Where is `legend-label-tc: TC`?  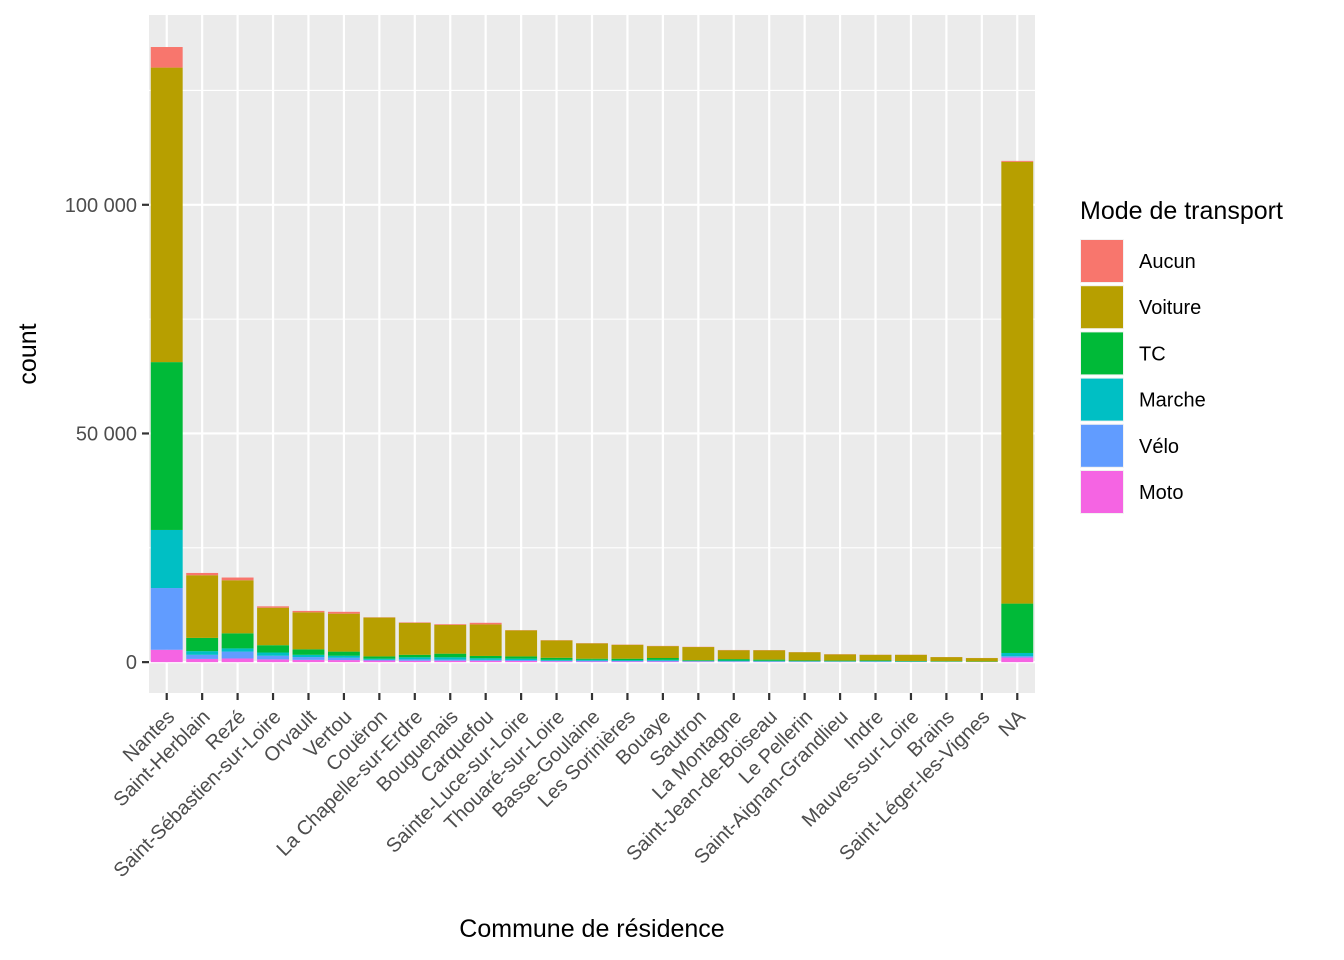
legend-label-tc: TC is located at coordinates (1152, 354).